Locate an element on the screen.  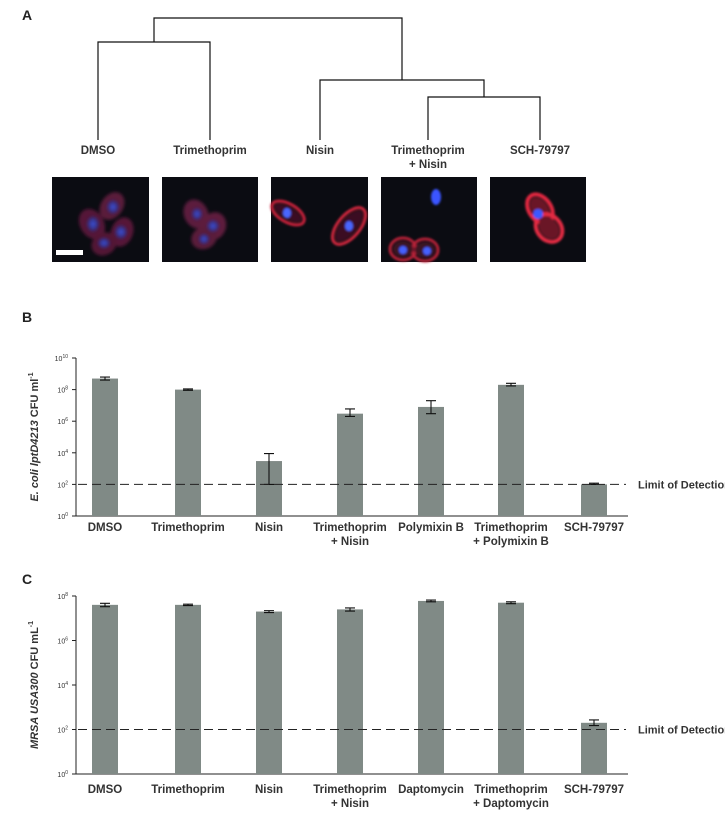
dendrogram-root-branch is located at coordinates (278, 48).